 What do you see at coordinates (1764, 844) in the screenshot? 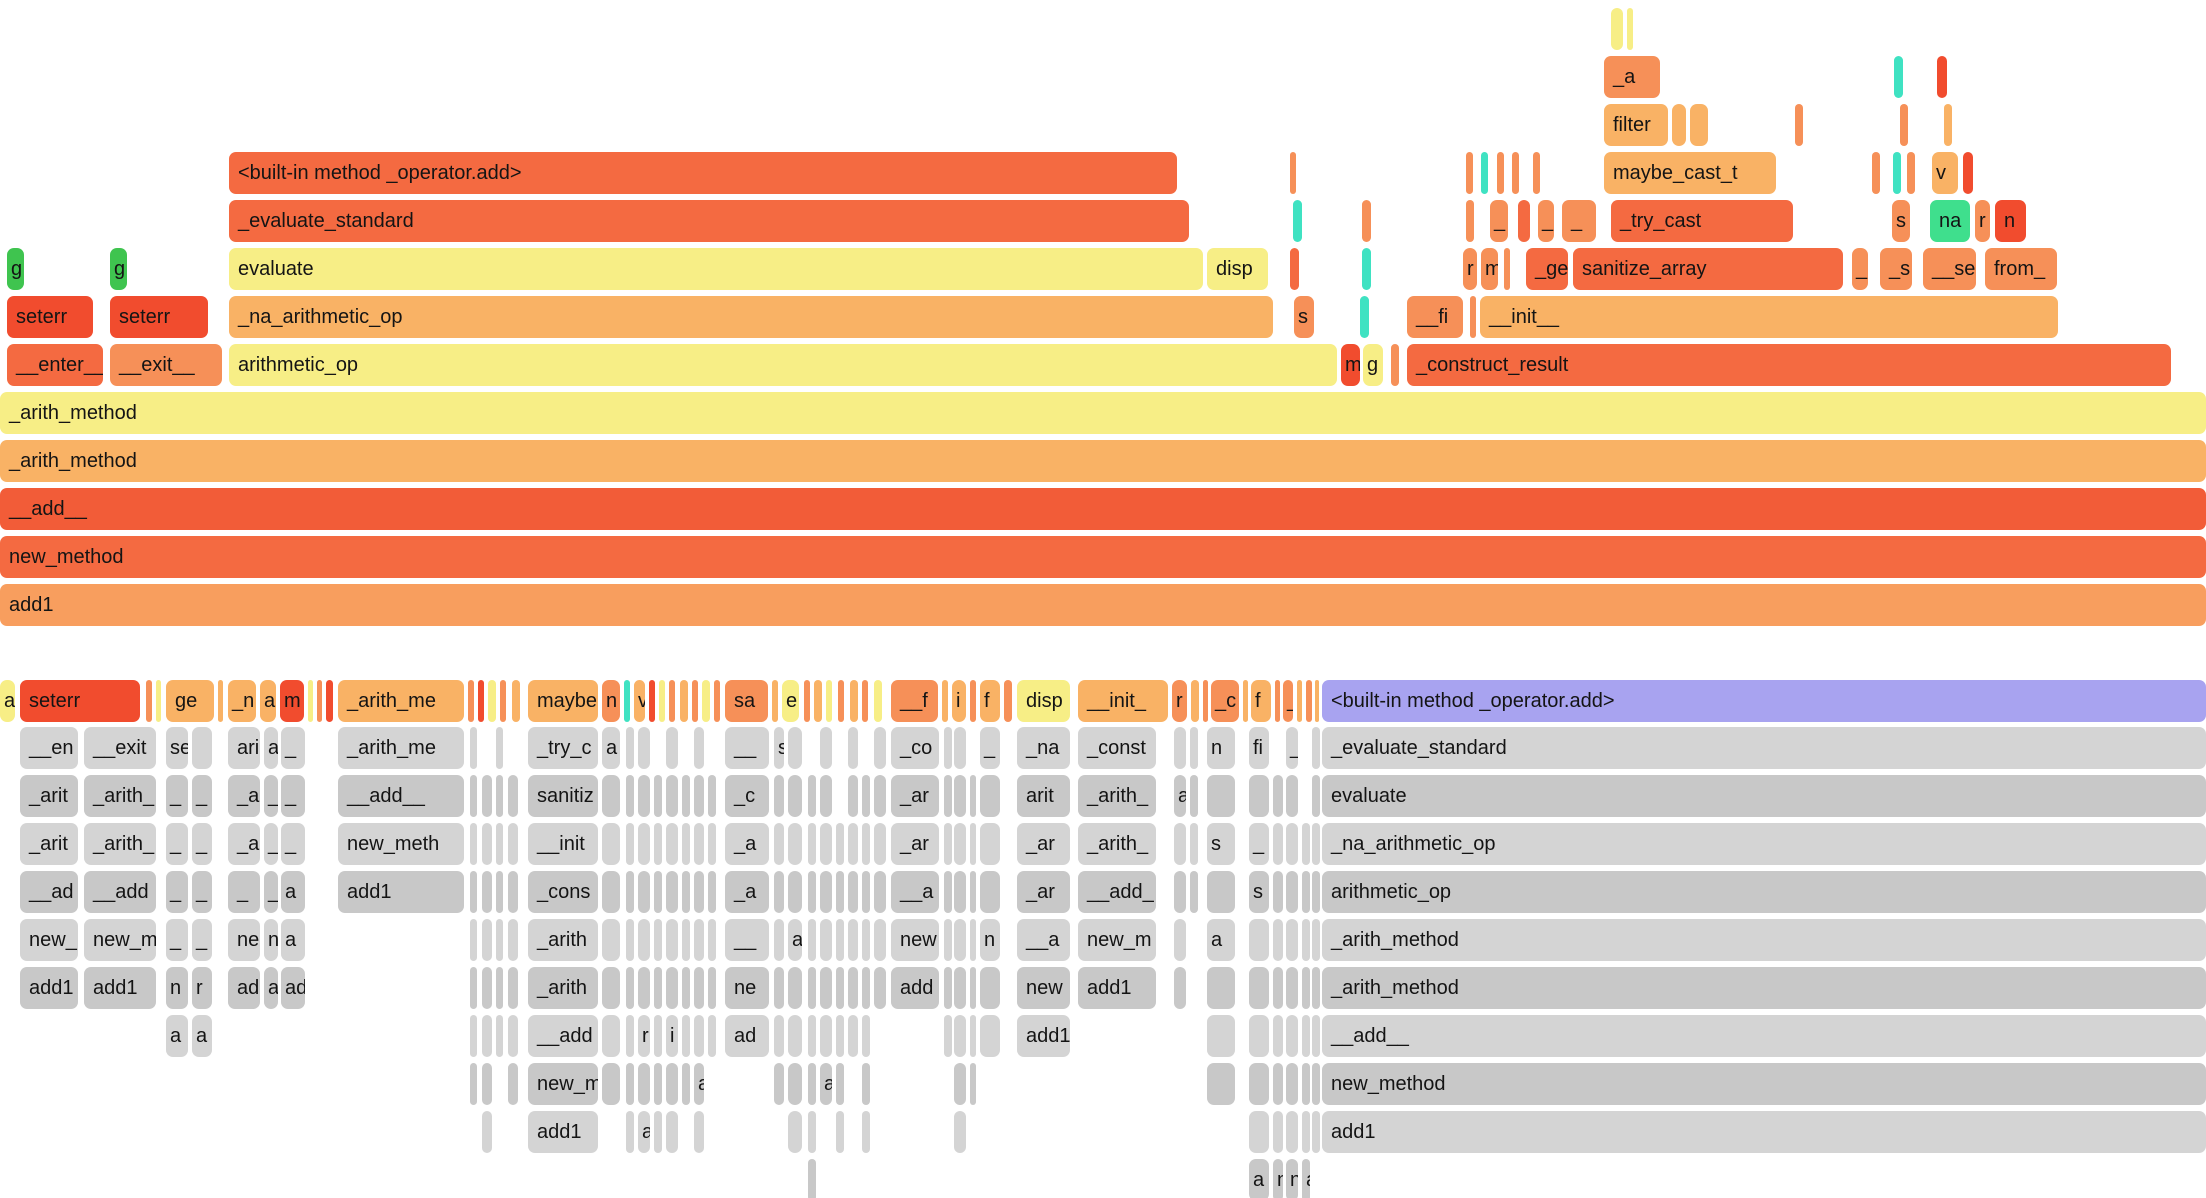
I see `frame-_na_arithmetic_op: _na_arithmetic_op` at bounding box center [1764, 844].